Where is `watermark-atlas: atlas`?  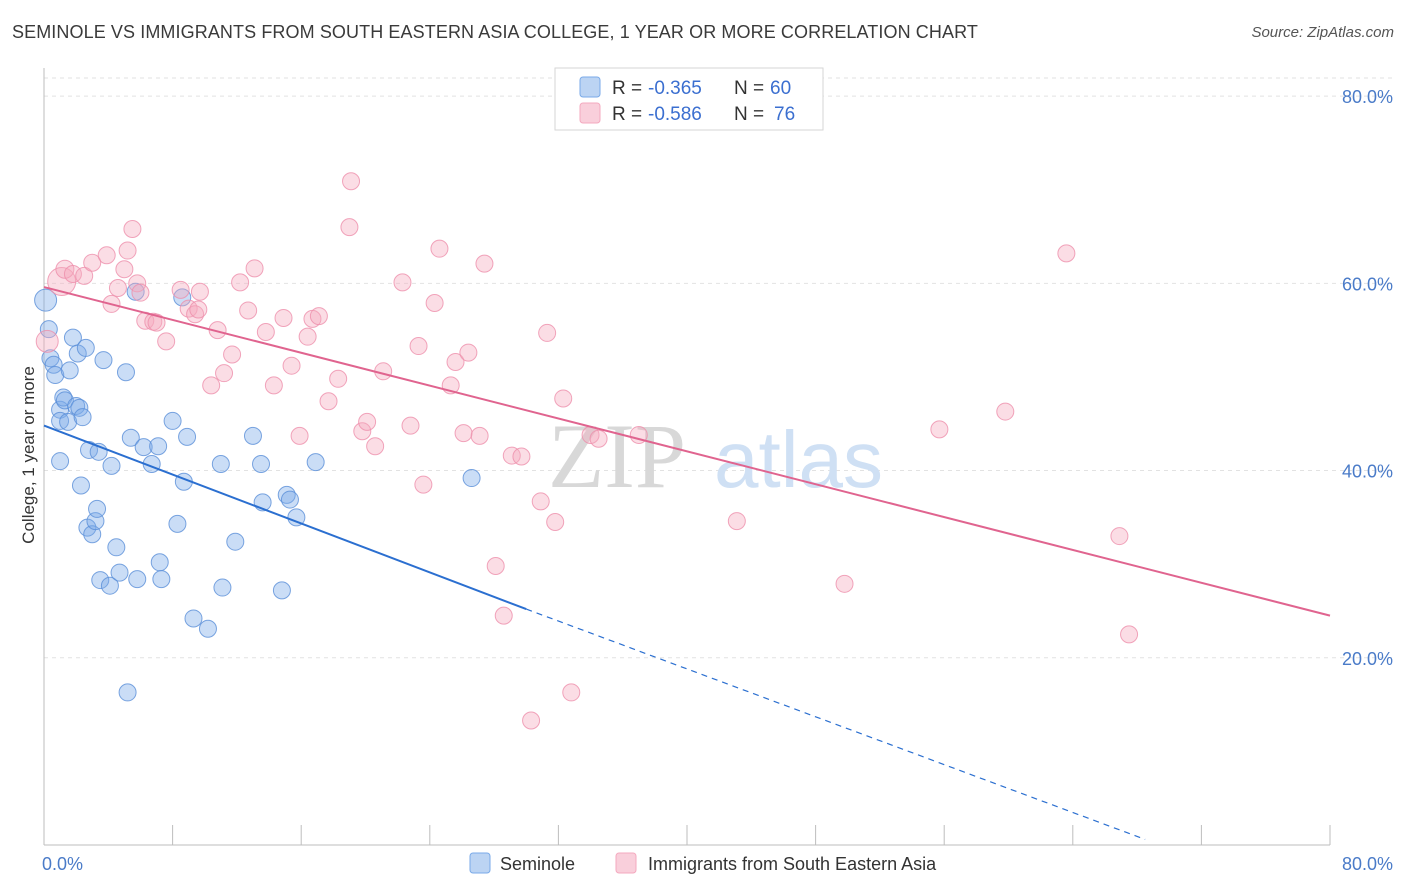
watermark-atlas: atlas is located at coordinates (798, 459).